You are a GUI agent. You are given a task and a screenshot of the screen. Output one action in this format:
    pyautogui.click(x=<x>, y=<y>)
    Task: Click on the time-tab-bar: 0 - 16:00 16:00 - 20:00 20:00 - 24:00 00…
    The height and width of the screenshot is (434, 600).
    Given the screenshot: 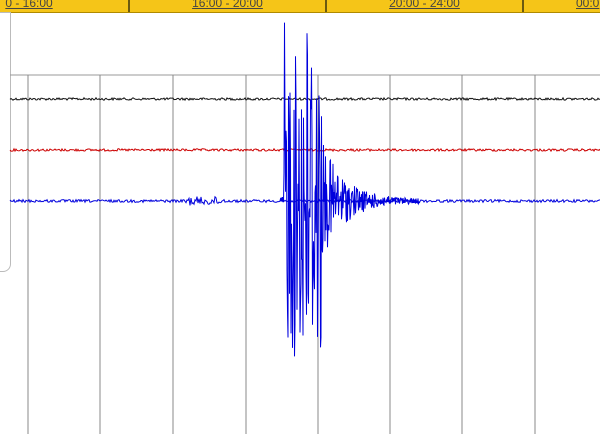 What is the action you would take?
    pyautogui.click(x=300, y=6)
    